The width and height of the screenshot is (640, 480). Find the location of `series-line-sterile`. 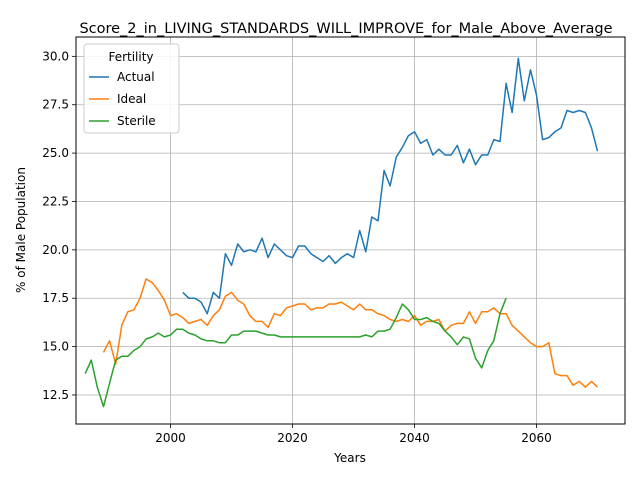

series-line-sterile is located at coordinates (295, 352).